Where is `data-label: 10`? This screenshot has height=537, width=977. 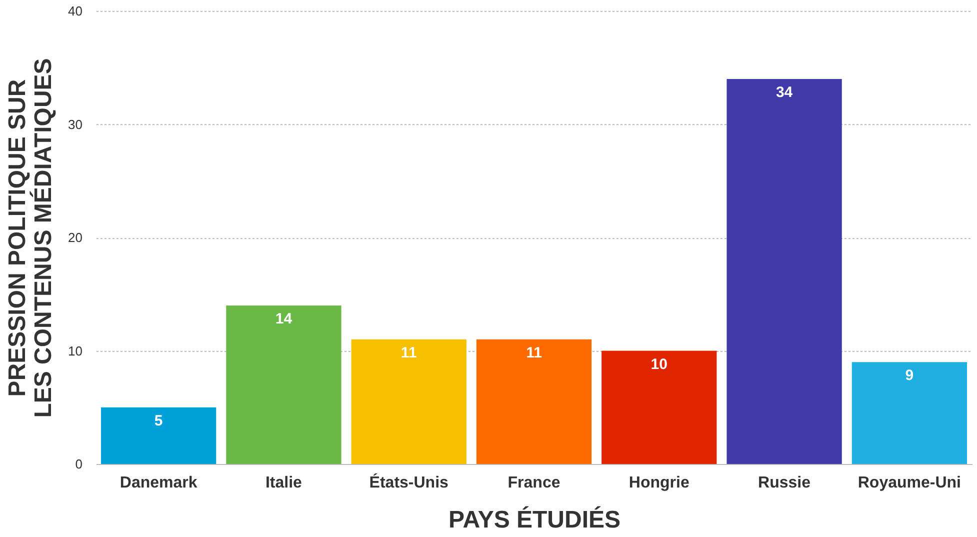
data-label: 10 is located at coordinates (659, 364).